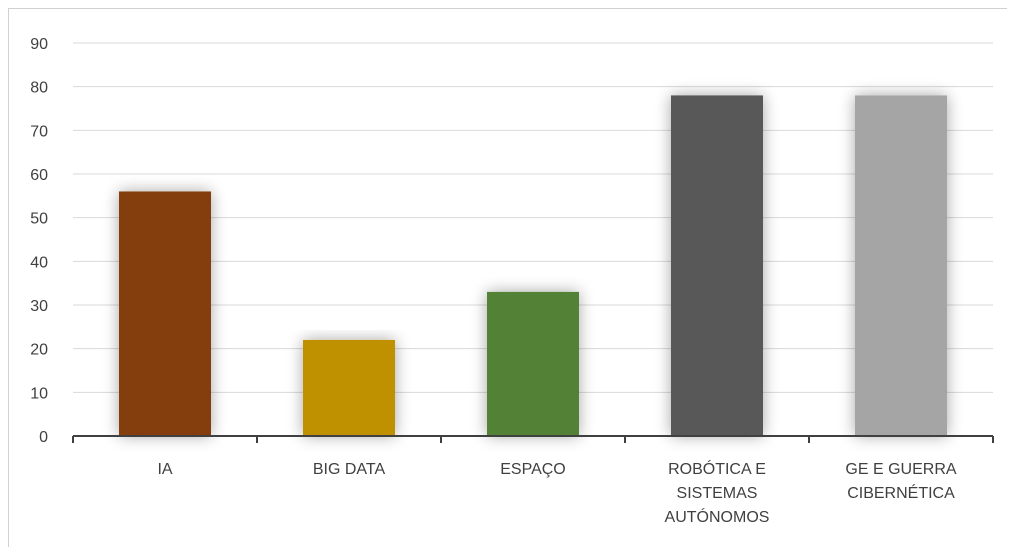  What do you see at coordinates (533, 439) in the screenshot?
I see `x-axis` at bounding box center [533, 439].